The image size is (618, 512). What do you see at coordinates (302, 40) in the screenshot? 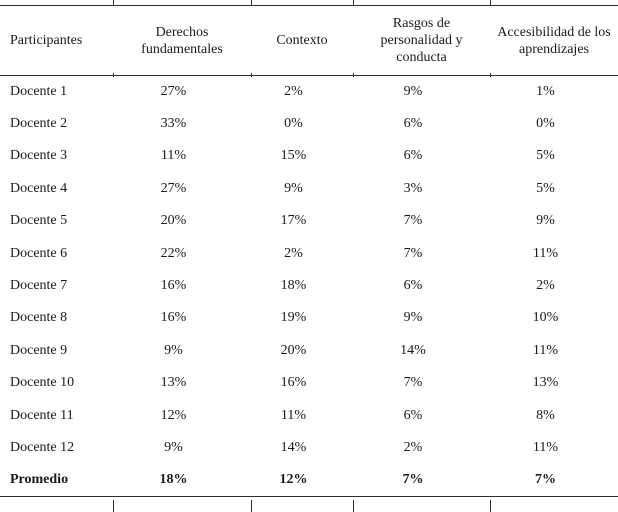
I see `column-header-contexto: Contexto` at bounding box center [302, 40].